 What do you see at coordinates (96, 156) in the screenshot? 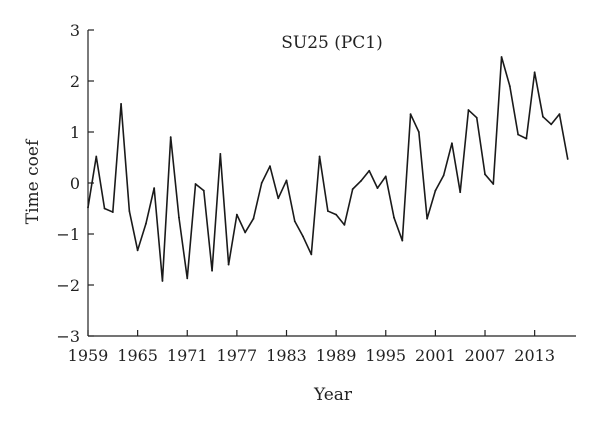
I see `data-point-1960` at bounding box center [96, 156].